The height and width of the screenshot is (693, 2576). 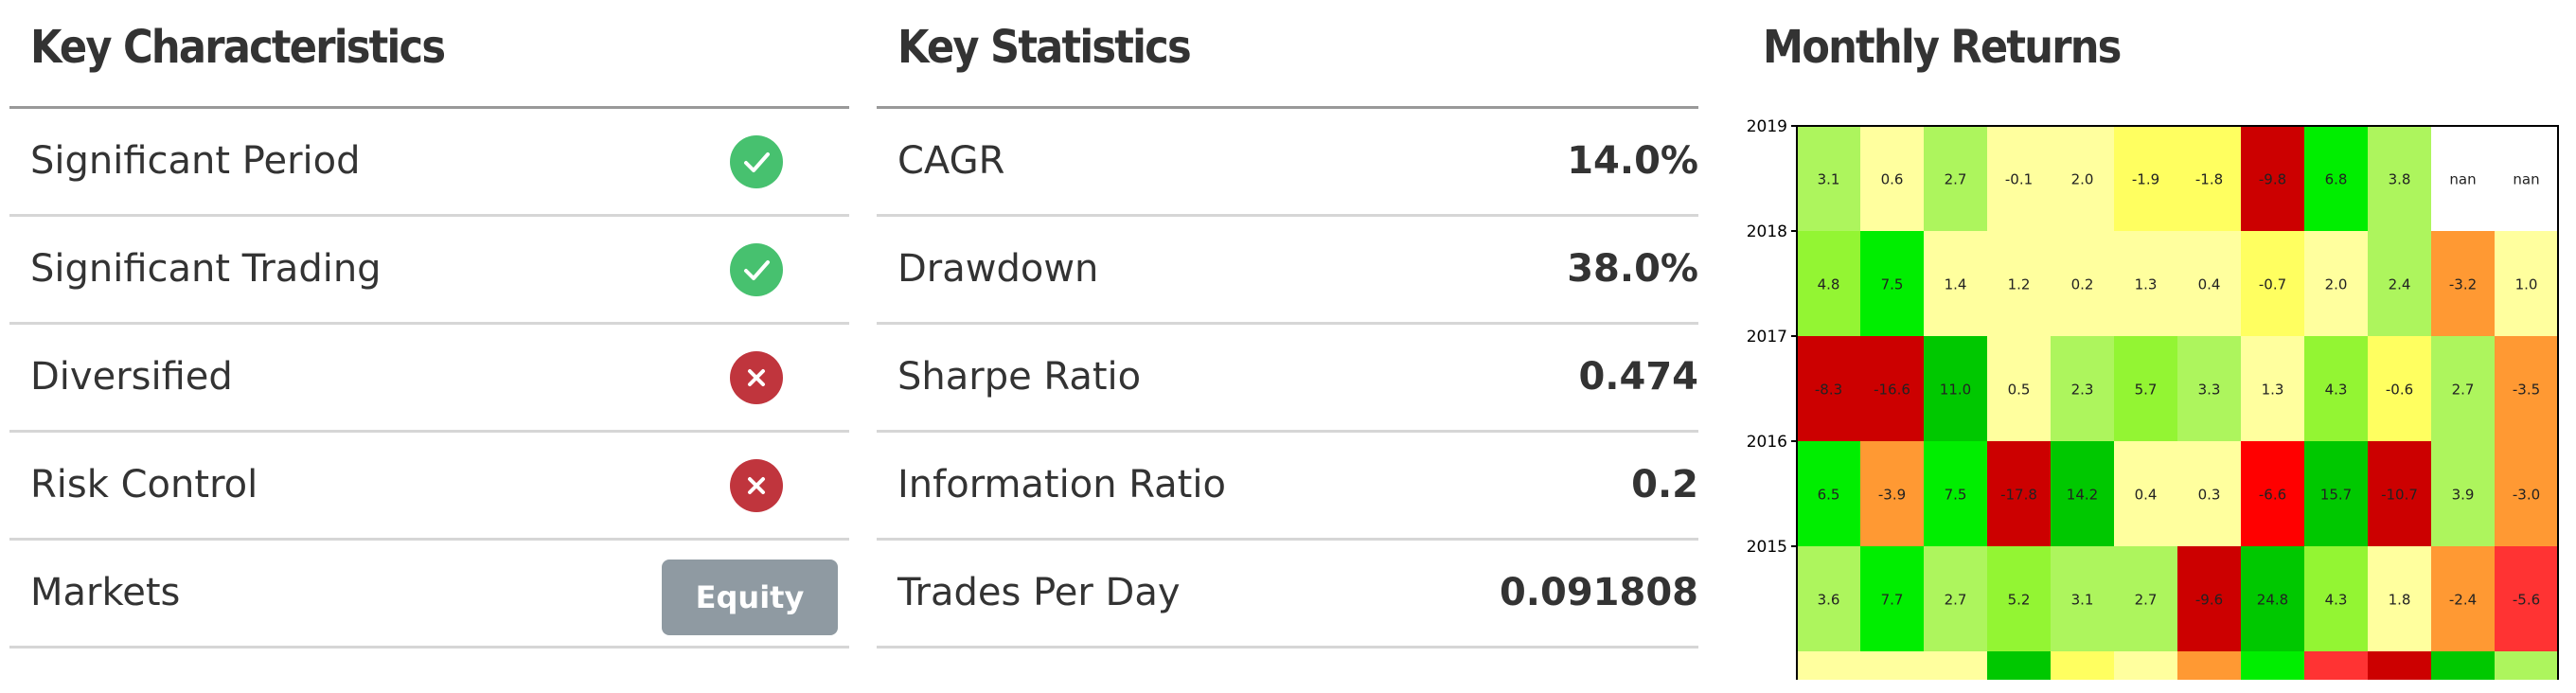 I want to click on heatmap-cell-label: 1.2, so click(x=2019, y=284).